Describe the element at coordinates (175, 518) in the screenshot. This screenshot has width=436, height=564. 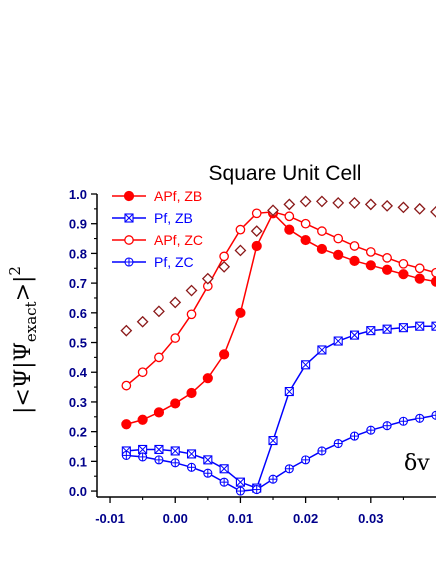
I see `x-tick-label: 0.00` at that location.